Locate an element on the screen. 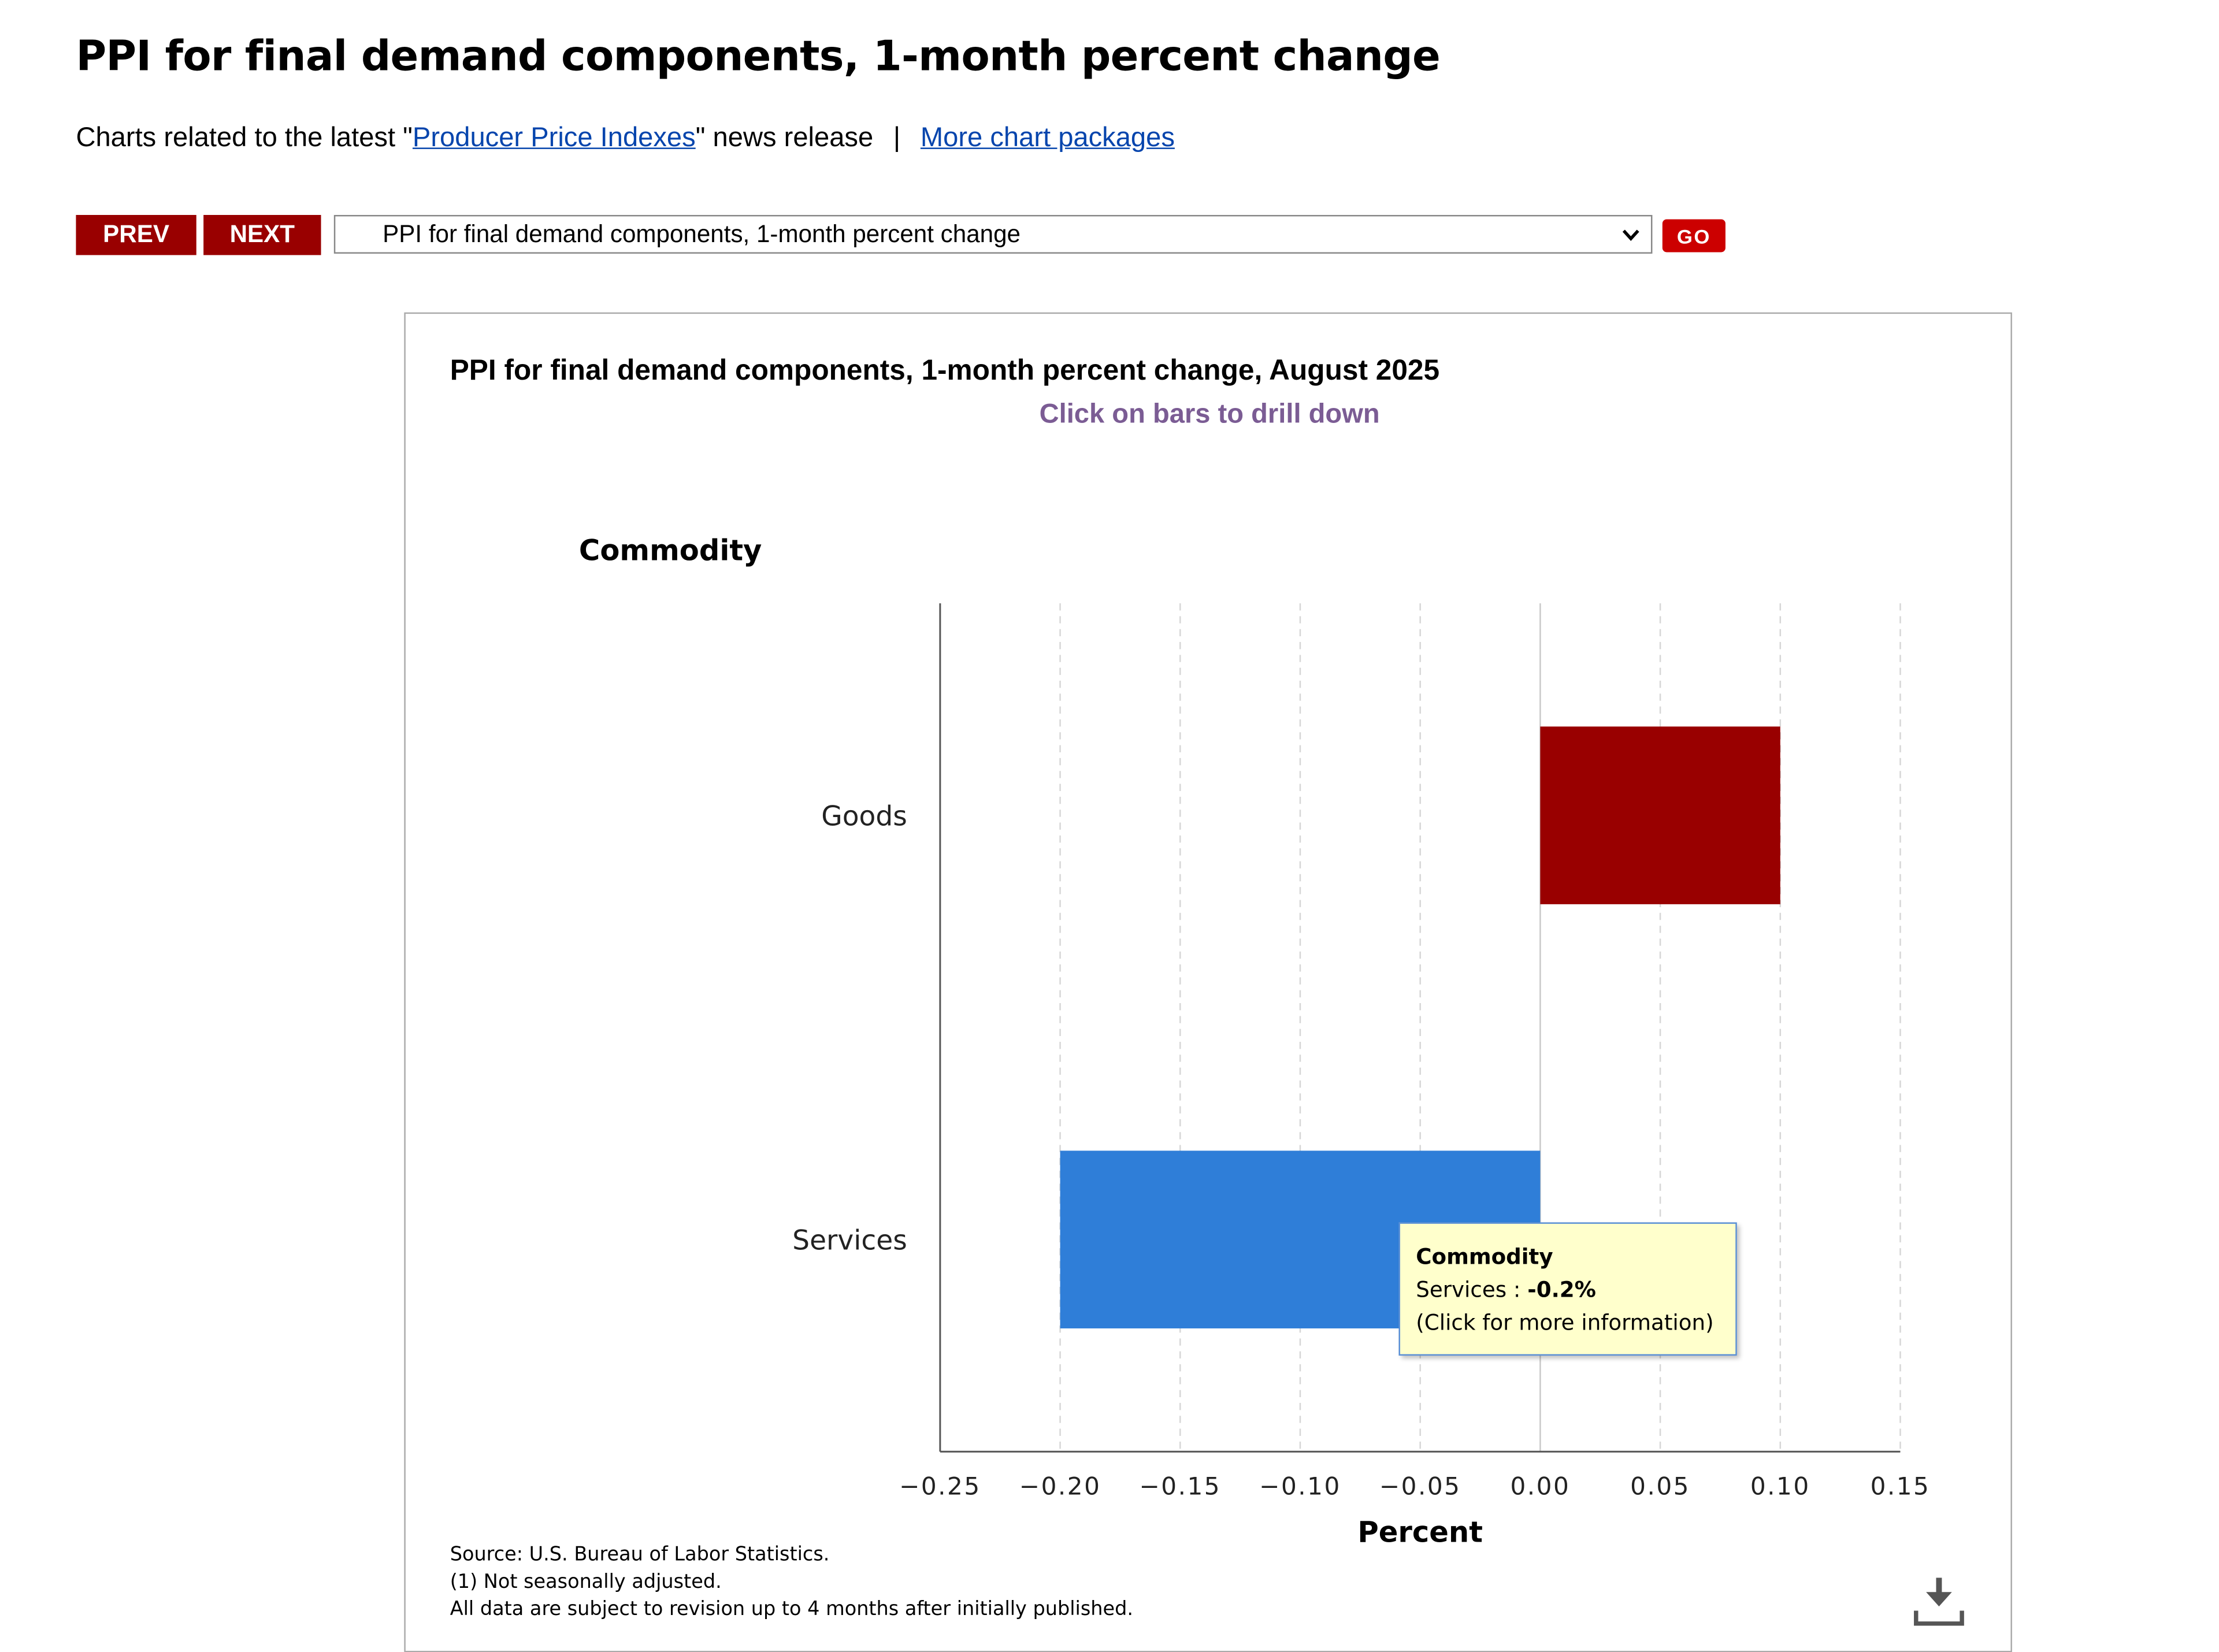 The width and height of the screenshot is (2219, 1652). producer-price-indexes-link: Producer Price Indexes is located at coordinates (554, 138).